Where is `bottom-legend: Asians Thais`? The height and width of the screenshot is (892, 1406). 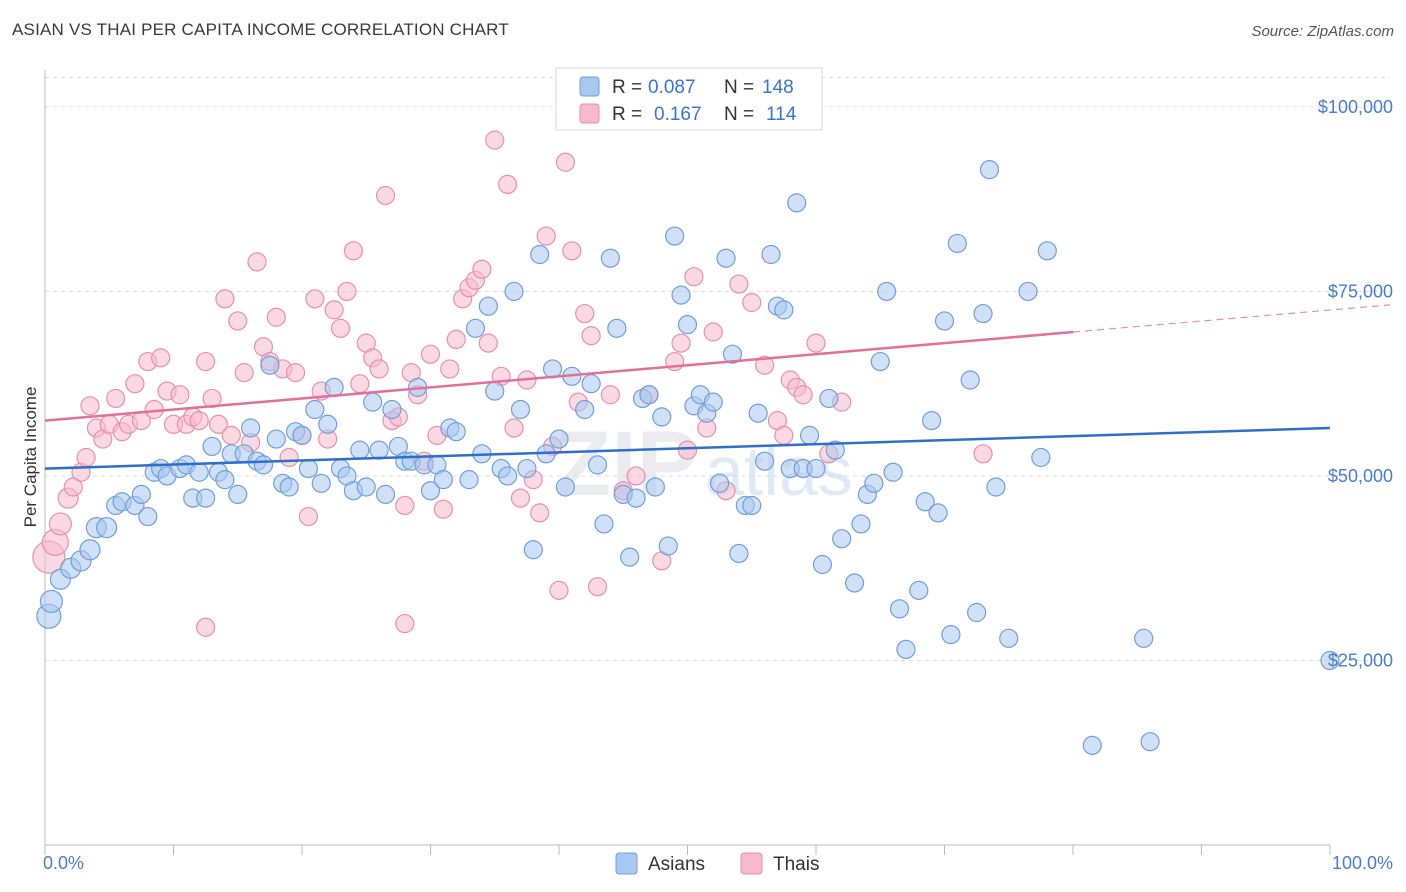
bottom-legend: Asians Thais is located at coordinates (717, 863).